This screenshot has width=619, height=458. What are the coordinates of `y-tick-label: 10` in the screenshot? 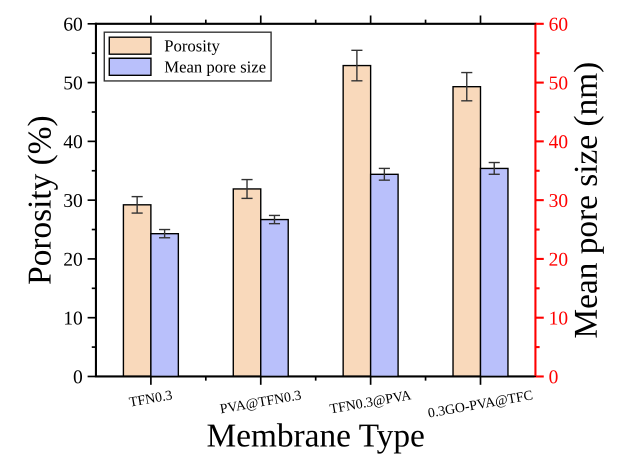 It's located at (73, 318).